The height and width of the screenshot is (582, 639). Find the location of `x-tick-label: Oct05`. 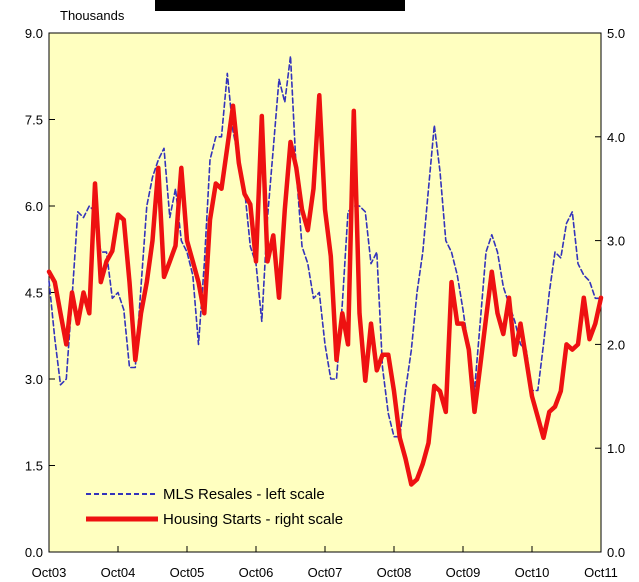

x-tick-label: Oct05 is located at coordinates (187, 572).